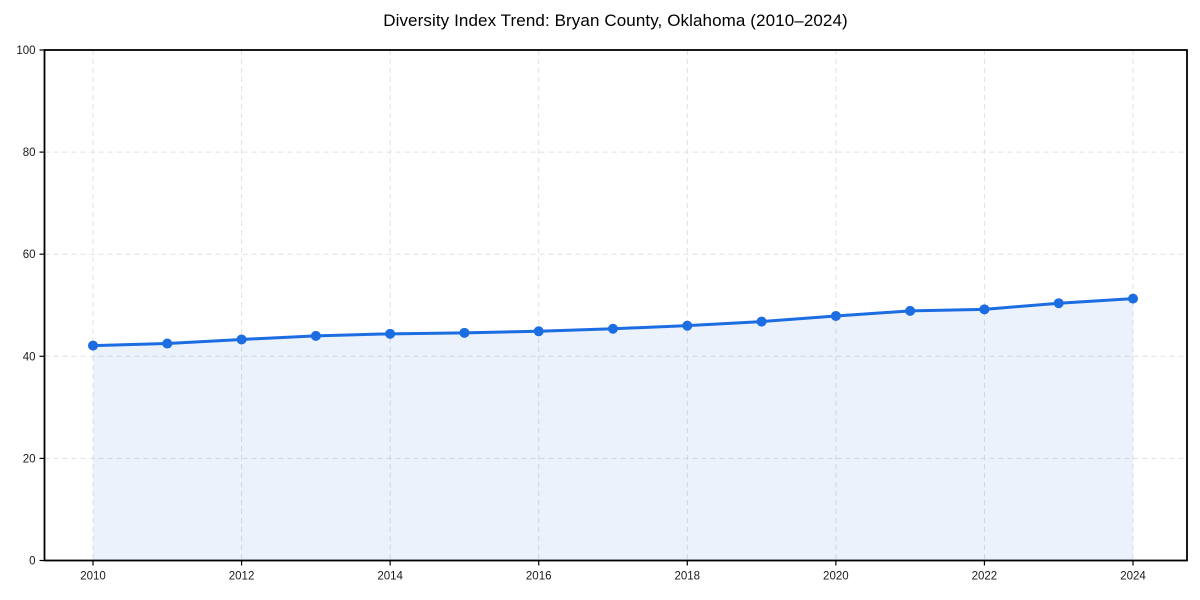 The image size is (1200, 600). I want to click on data-point-2022, so click(984, 309).